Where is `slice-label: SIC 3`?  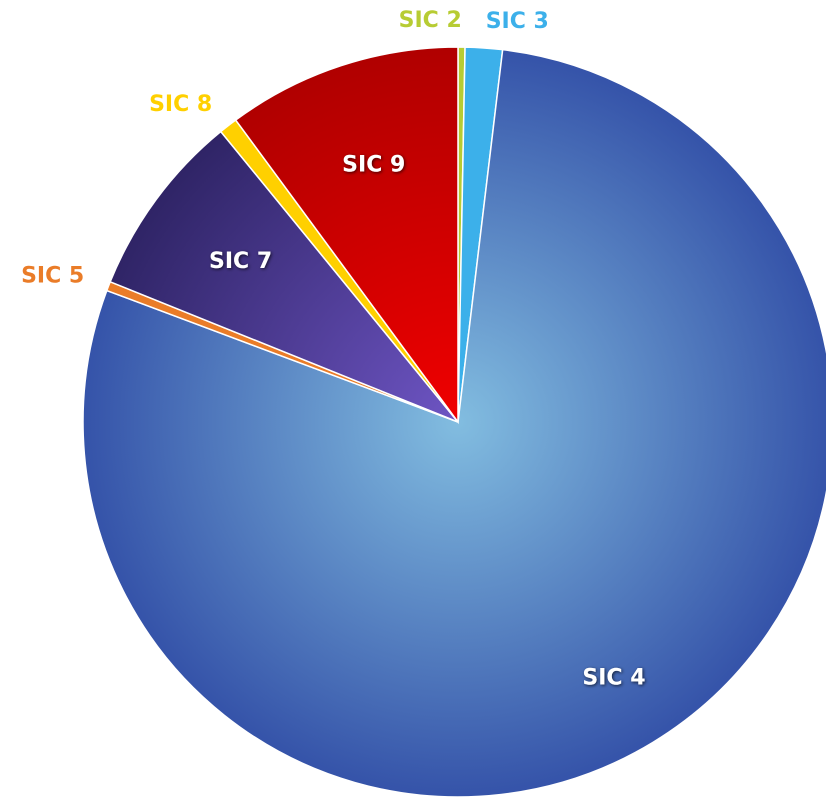
slice-label: SIC 3 is located at coordinates (517, 21).